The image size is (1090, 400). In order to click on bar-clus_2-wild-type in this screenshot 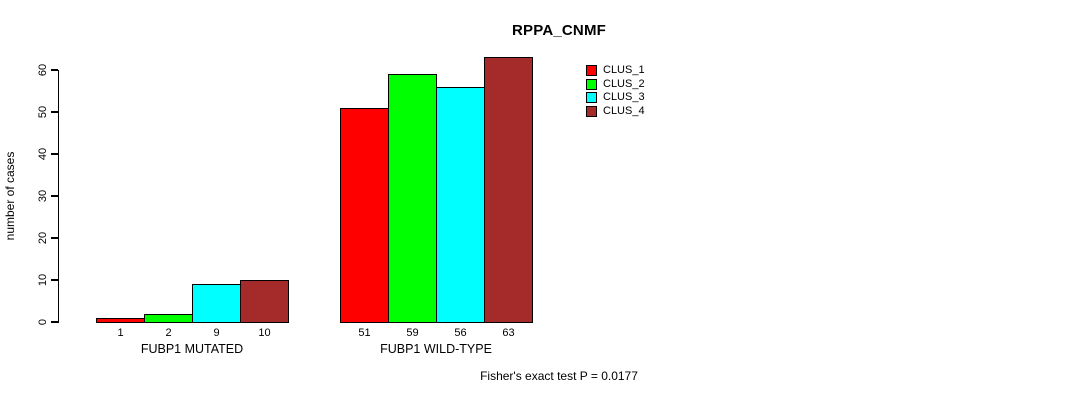, I will do `click(412, 198)`.